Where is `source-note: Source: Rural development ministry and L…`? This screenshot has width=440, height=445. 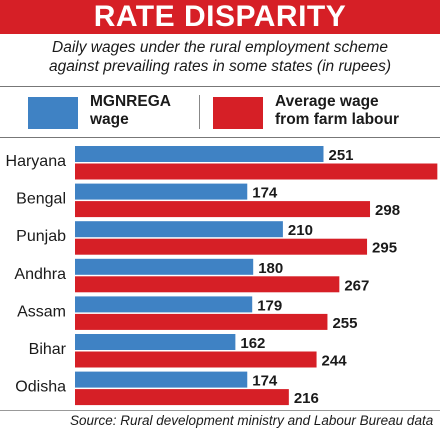
source-note: Source: Rural development ministry and L… is located at coordinates (252, 420).